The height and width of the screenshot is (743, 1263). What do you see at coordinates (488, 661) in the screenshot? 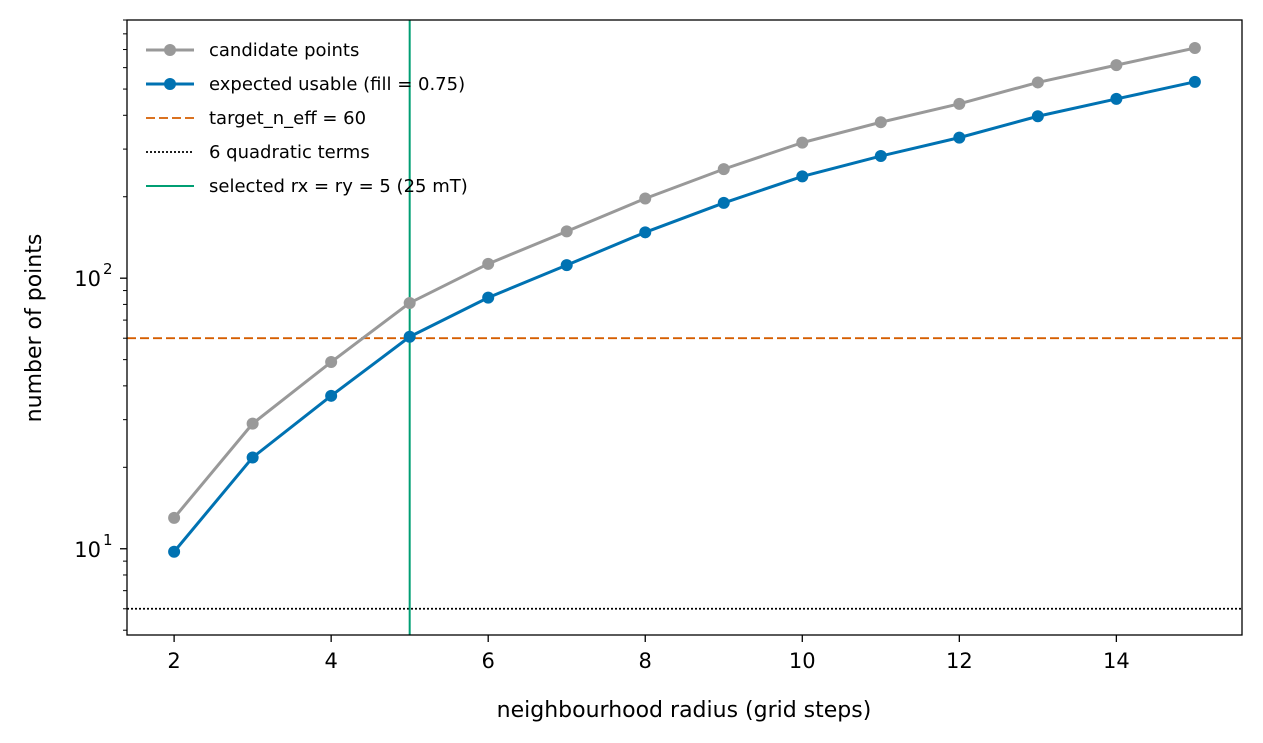
I see `x-tick-label-2: 6` at bounding box center [488, 661].